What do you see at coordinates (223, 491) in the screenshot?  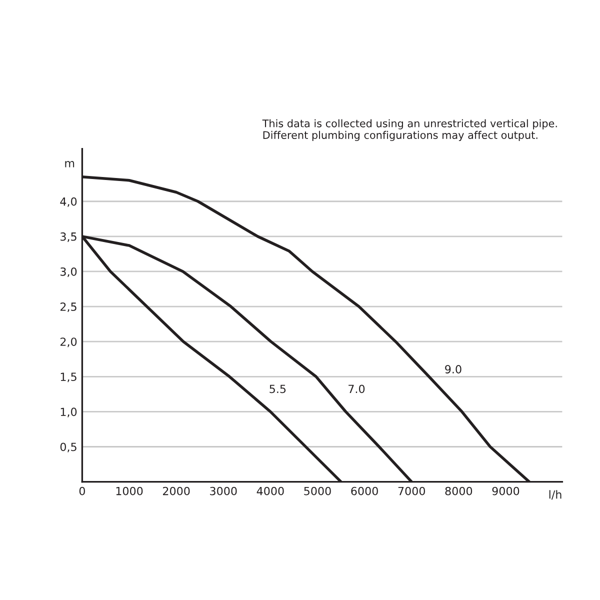 I see `x-tick-label: 3000` at bounding box center [223, 491].